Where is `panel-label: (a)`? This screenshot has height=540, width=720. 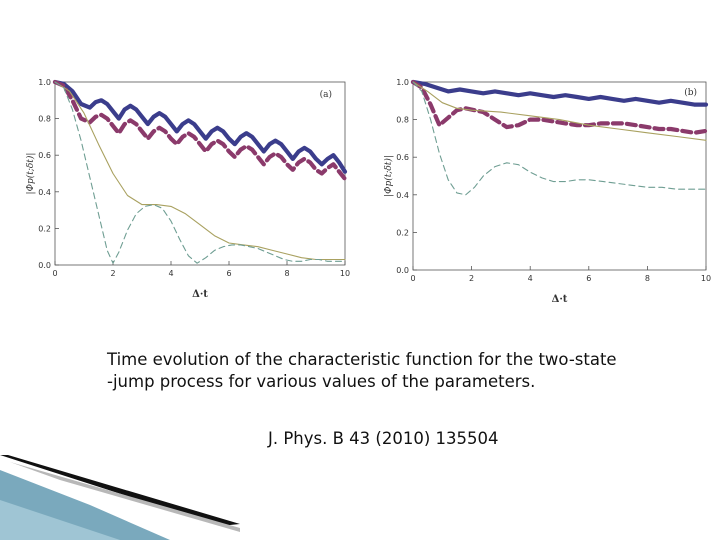
panel-label: (a) is located at coordinates (326, 94).